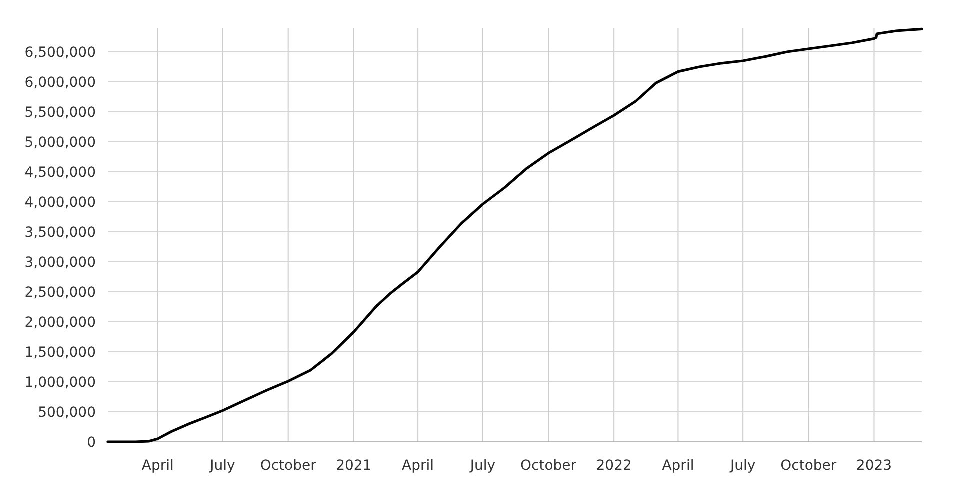  Describe the element at coordinates (354, 466) in the screenshot. I see `x-tick-label: 2021` at that location.